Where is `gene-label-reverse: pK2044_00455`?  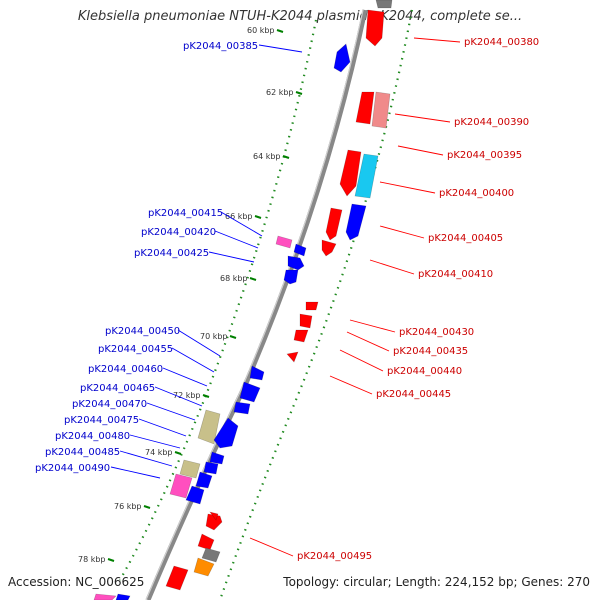 gene-label-reverse: pK2044_00455 is located at coordinates (135, 349).